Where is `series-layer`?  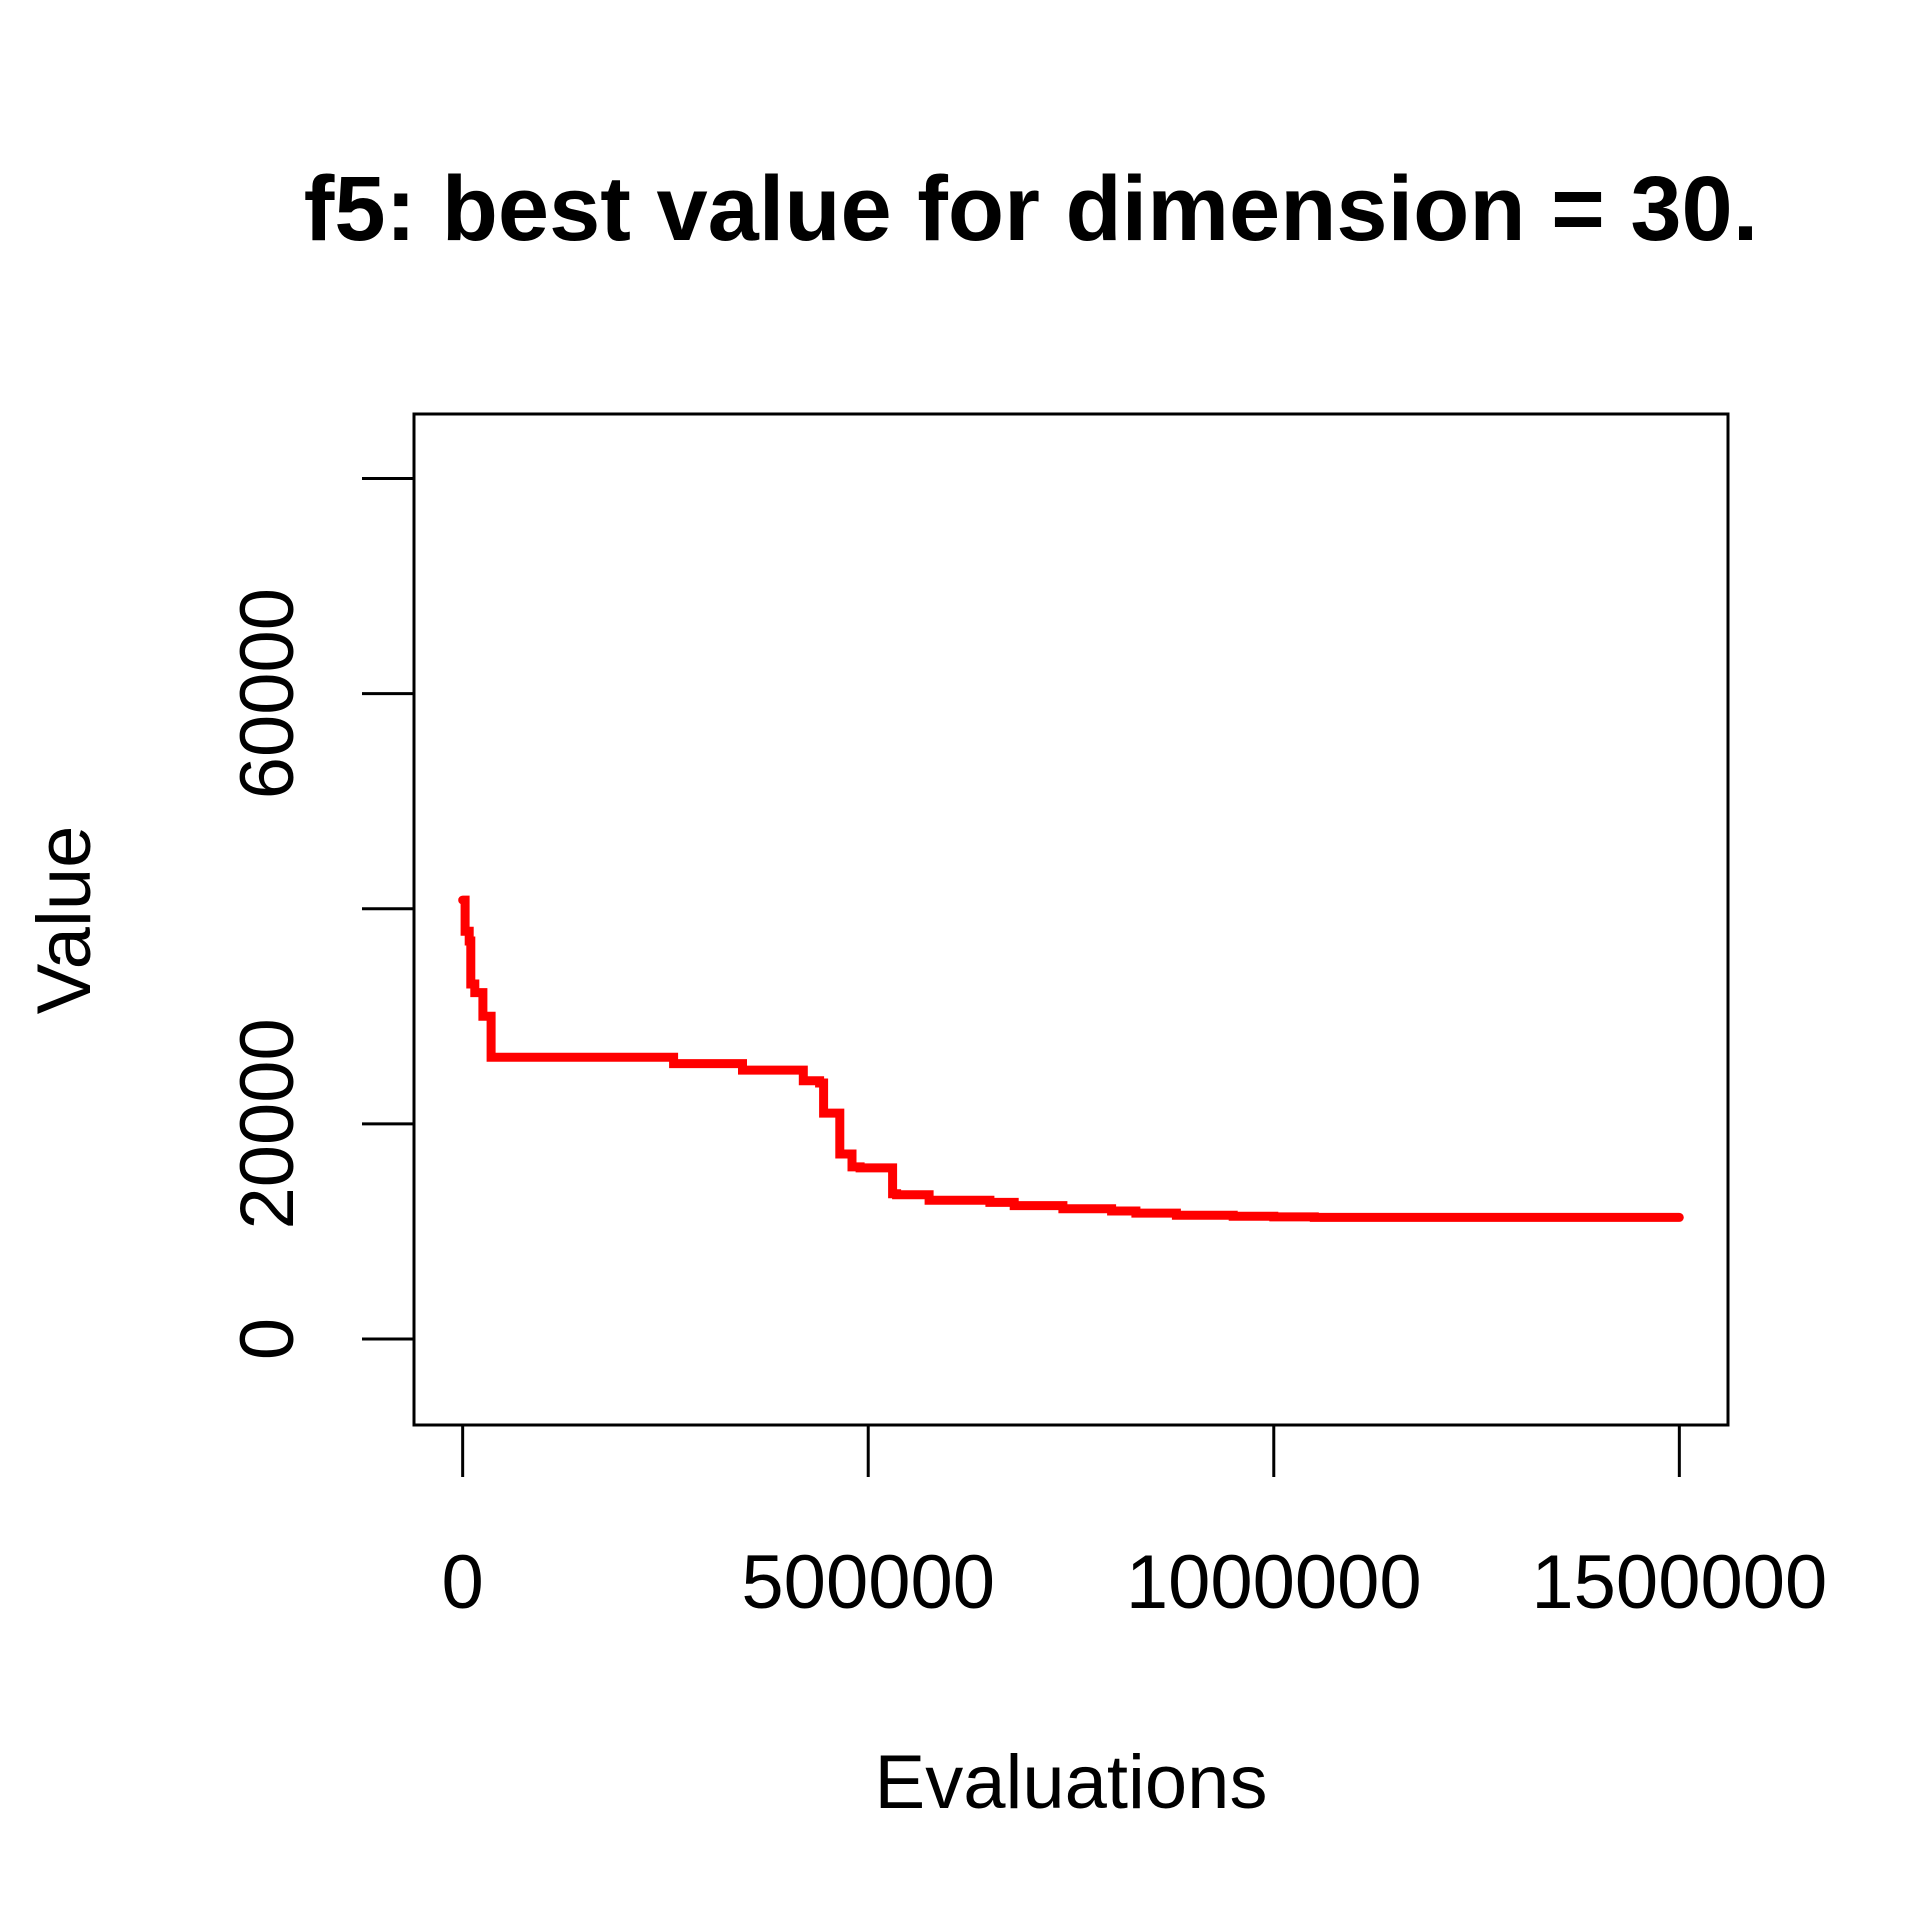 series-layer is located at coordinates (1071, 1058).